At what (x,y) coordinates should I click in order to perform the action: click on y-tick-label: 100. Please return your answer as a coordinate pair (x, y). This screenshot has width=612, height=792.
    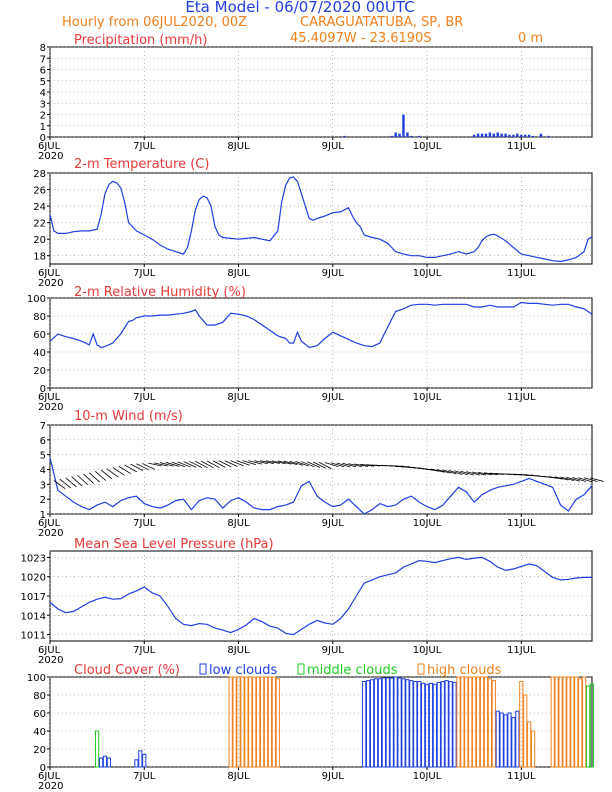
    Looking at the image, I should click on (36, 678).